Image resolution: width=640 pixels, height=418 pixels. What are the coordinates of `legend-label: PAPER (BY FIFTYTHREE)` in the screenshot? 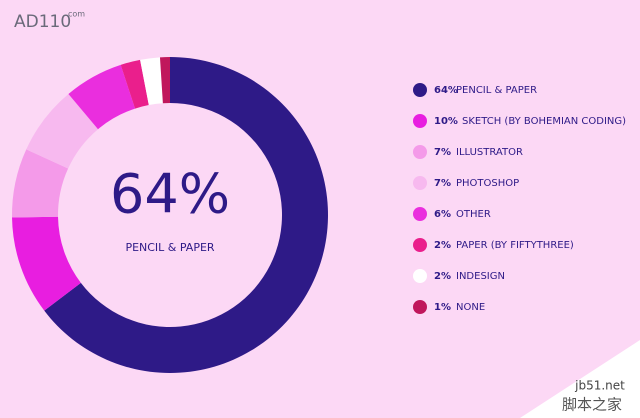 It's located at (515, 245).